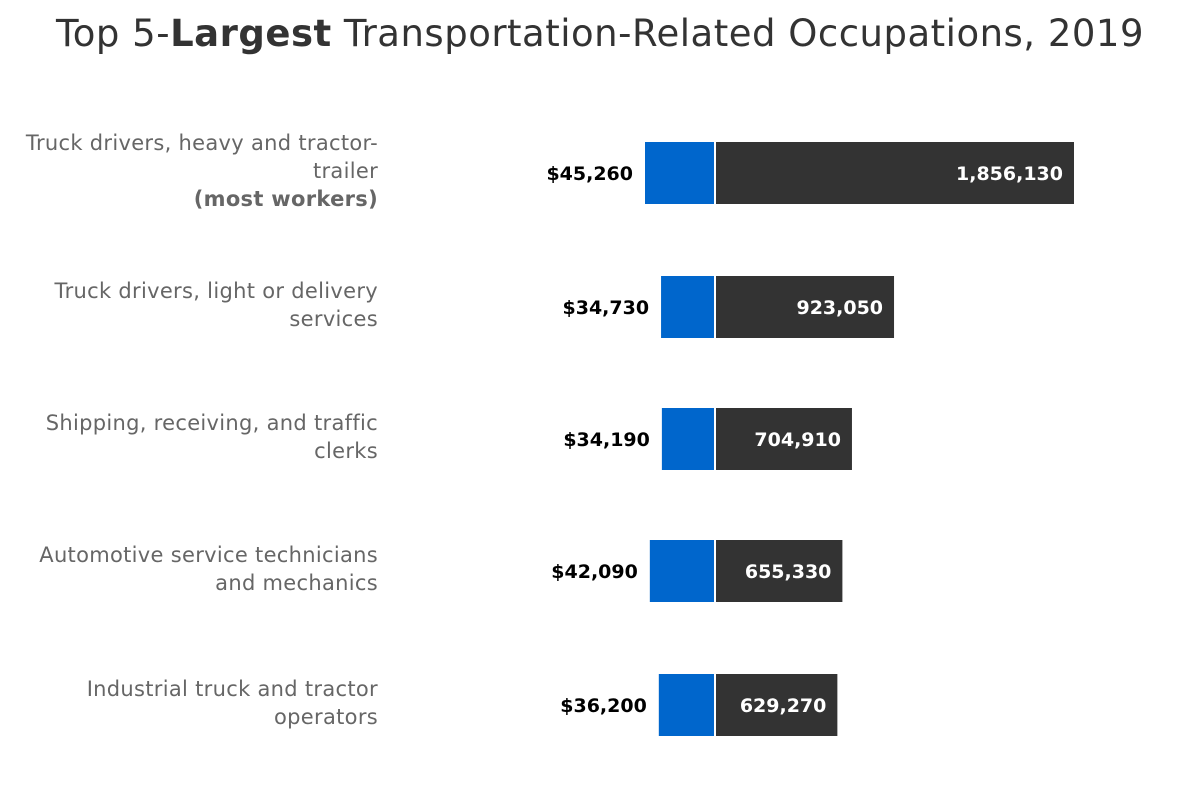  Describe the element at coordinates (606, 308) in the screenshot. I see `wage-value-label: $34,730` at that location.